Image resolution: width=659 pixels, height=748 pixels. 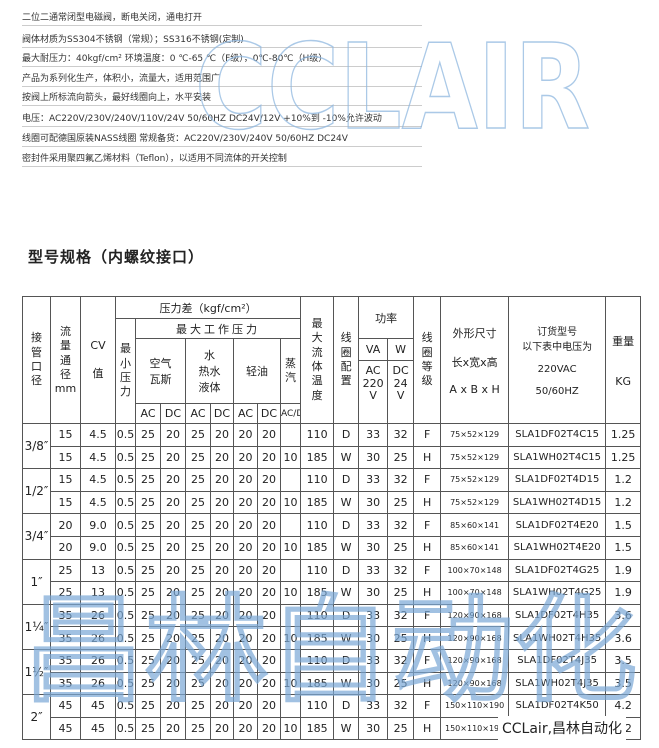 I want to click on head-text: V, so click(x=400, y=396).